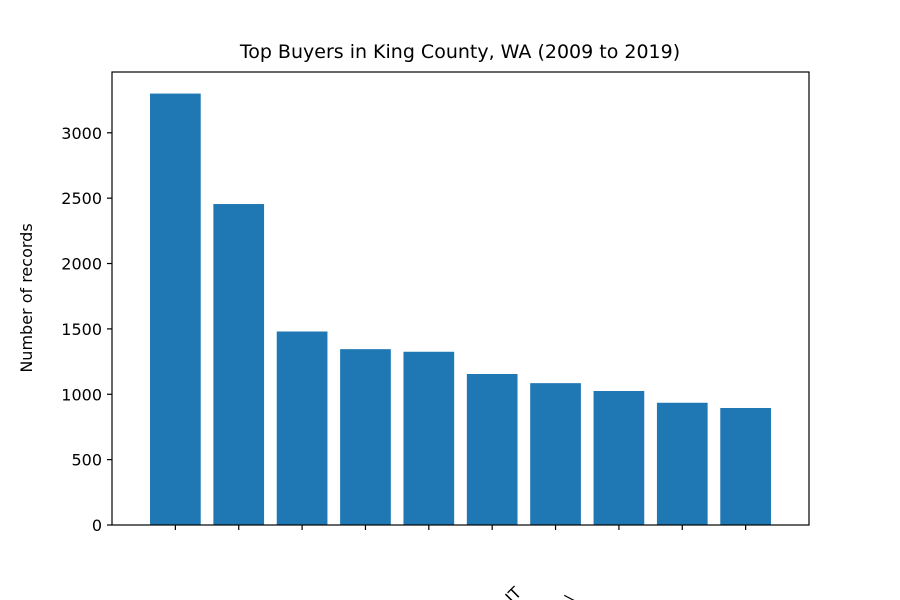 Image resolution: width=900 pixels, height=600 pixels. Describe the element at coordinates (81, 133) in the screenshot. I see `y-tick-label: 3000` at that location.